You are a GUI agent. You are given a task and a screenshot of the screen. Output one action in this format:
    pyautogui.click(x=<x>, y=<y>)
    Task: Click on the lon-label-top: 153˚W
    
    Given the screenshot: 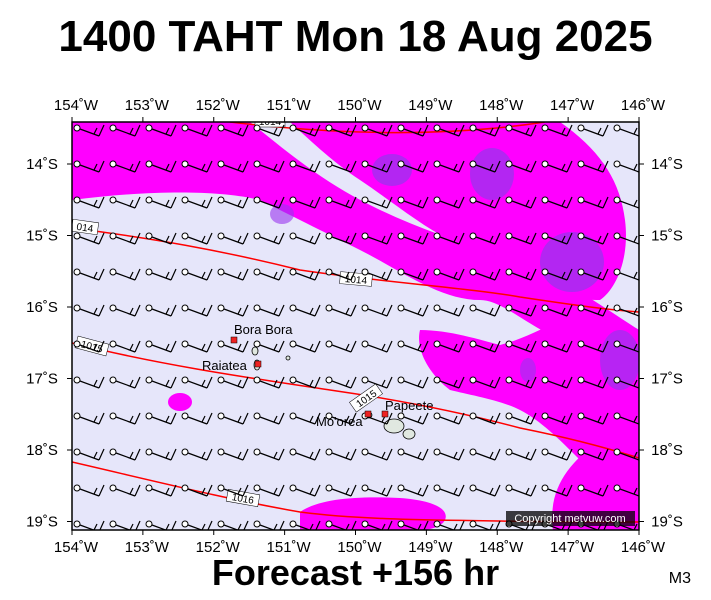 What is the action you would take?
    pyautogui.click(x=147, y=105)
    